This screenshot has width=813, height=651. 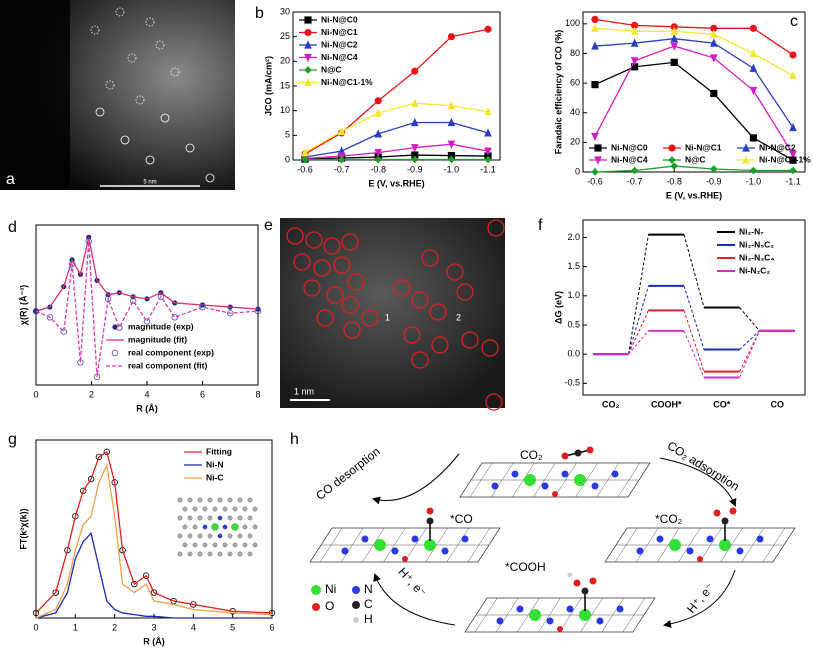 I want to click on y-axis-label: ΔG (eV), so click(x=558, y=307).